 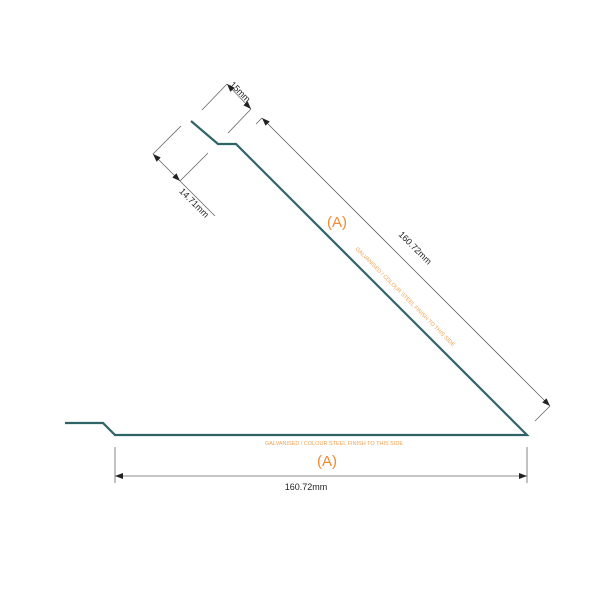 What do you see at coordinates (306, 487) in the screenshot?
I see `dimension-label-base: 160.72mm` at bounding box center [306, 487].